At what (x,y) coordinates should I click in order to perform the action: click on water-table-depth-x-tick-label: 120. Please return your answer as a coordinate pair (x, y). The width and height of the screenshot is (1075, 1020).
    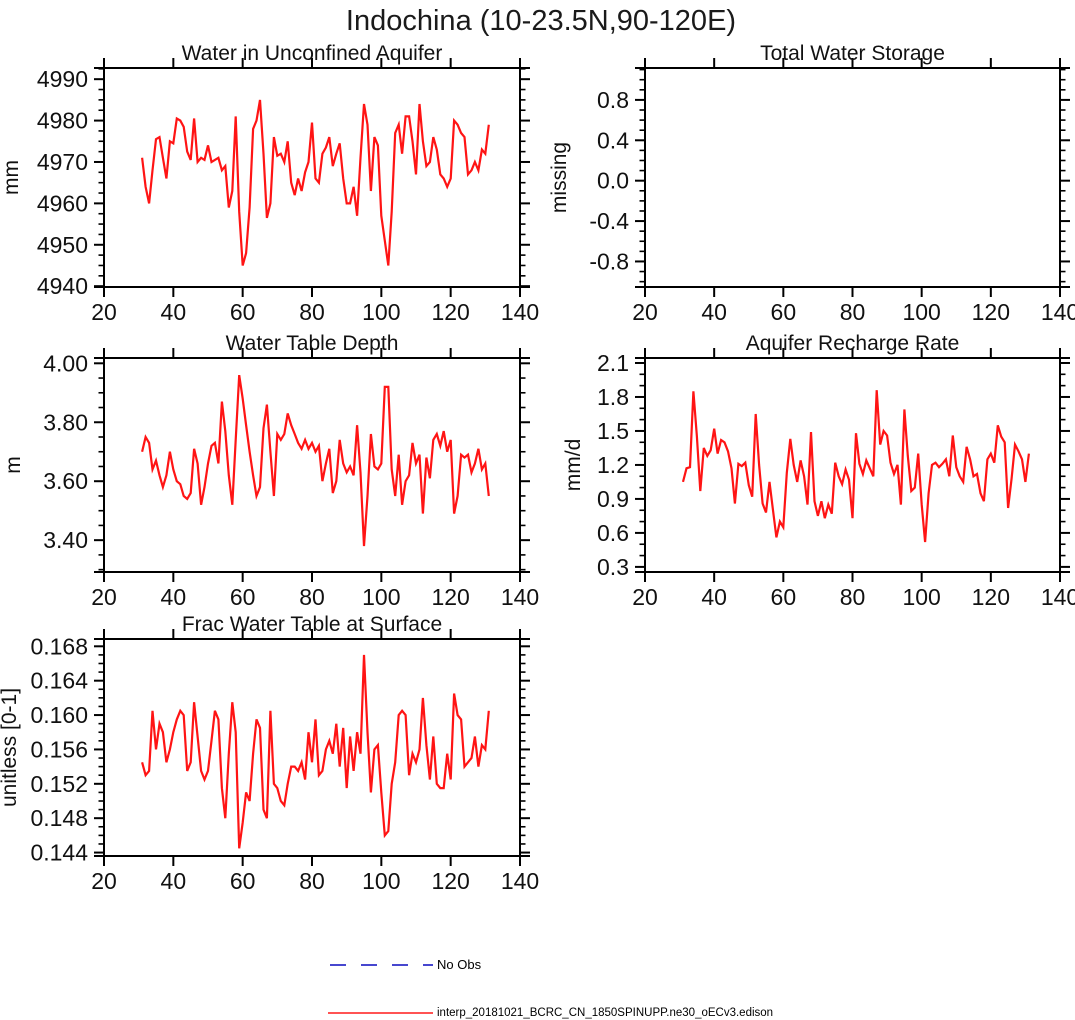
    Looking at the image, I should click on (450, 597).